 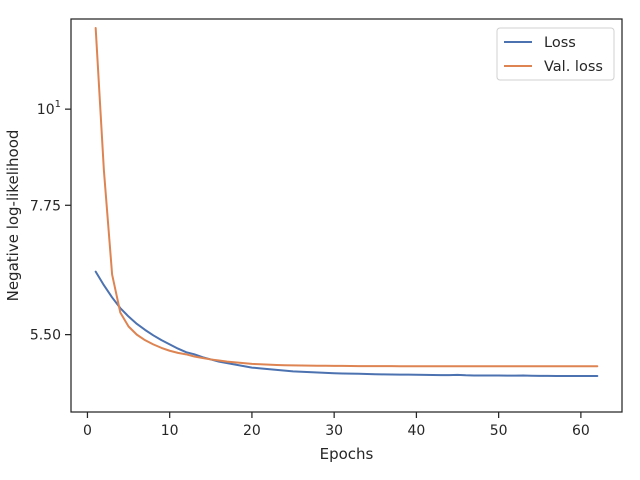 I want to click on y-axis-ticks: 101 7.75 5.50, so click(x=50, y=221).